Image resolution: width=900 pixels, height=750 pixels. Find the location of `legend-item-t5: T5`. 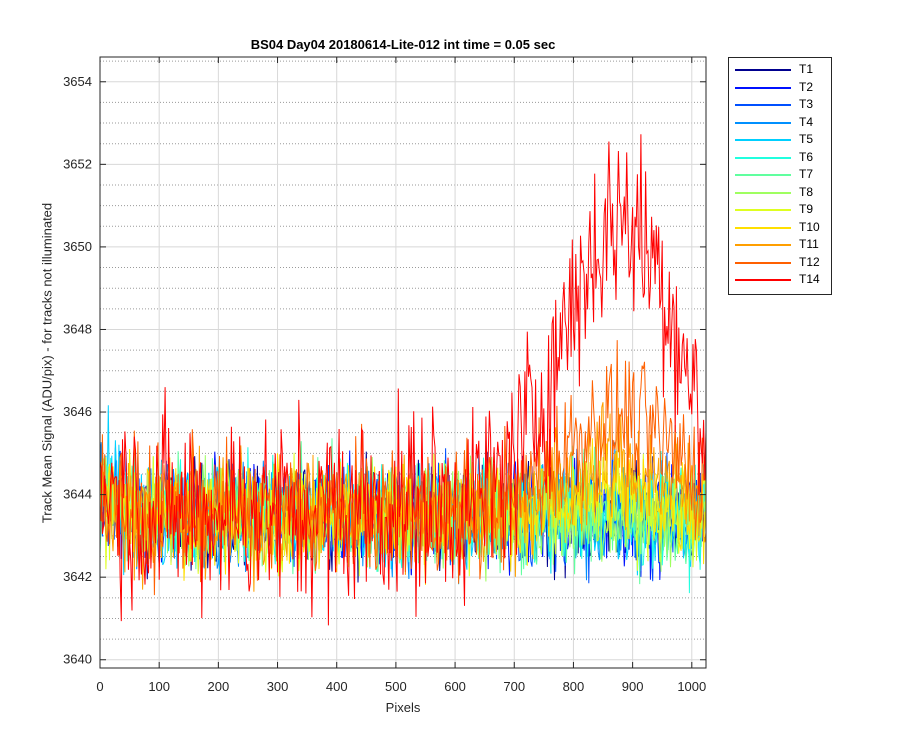

legend-item-t5: T5 is located at coordinates (783, 139).